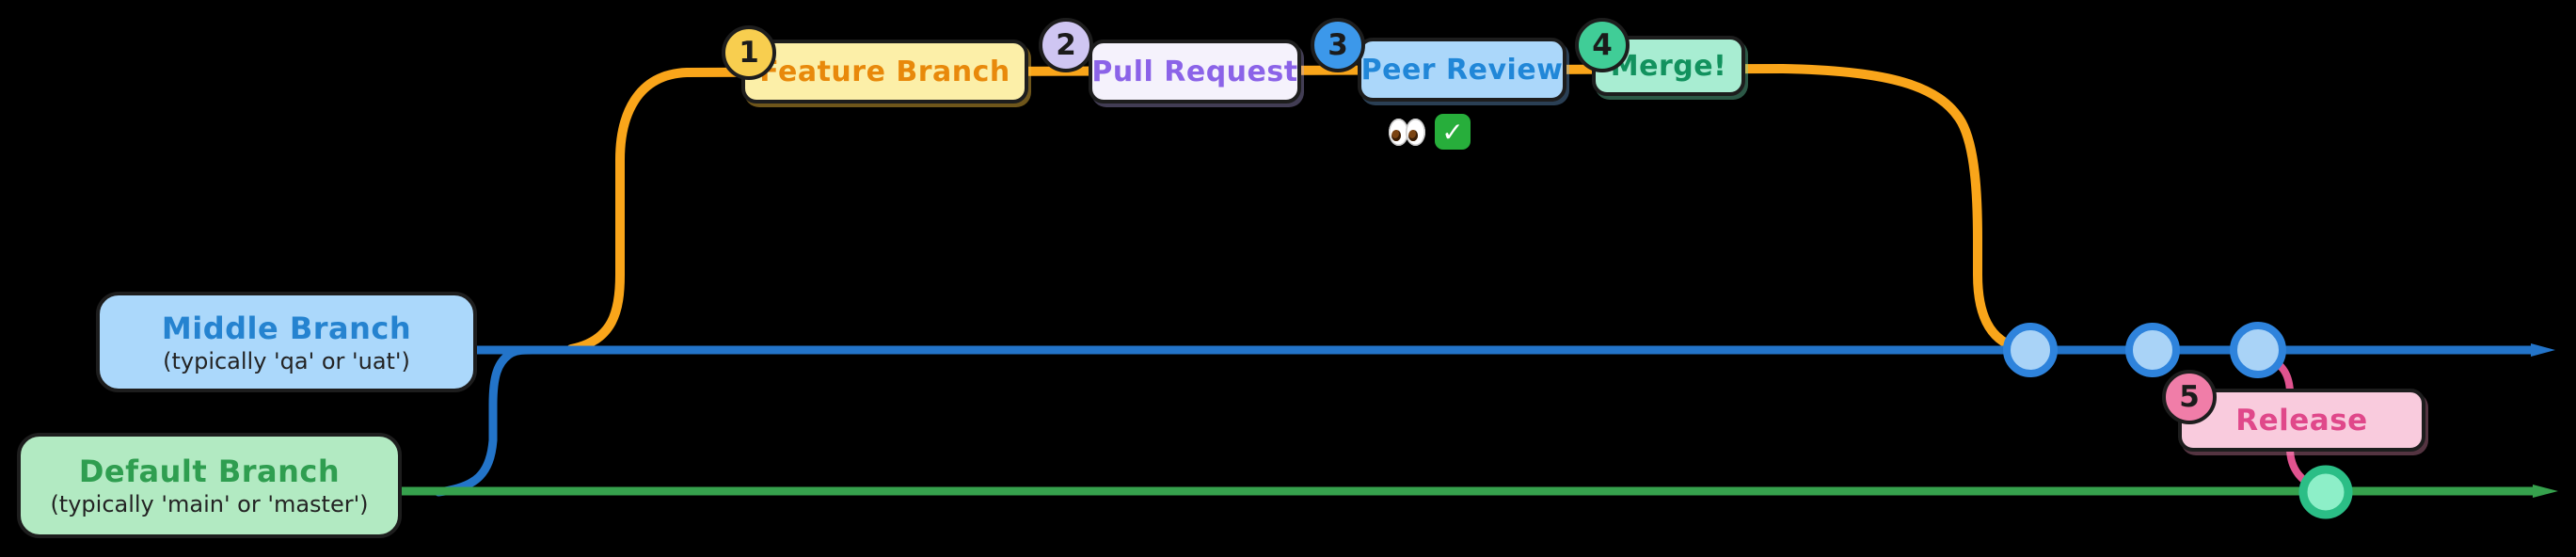  I want to click on step-badge-4: 4, so click(1602, 45).